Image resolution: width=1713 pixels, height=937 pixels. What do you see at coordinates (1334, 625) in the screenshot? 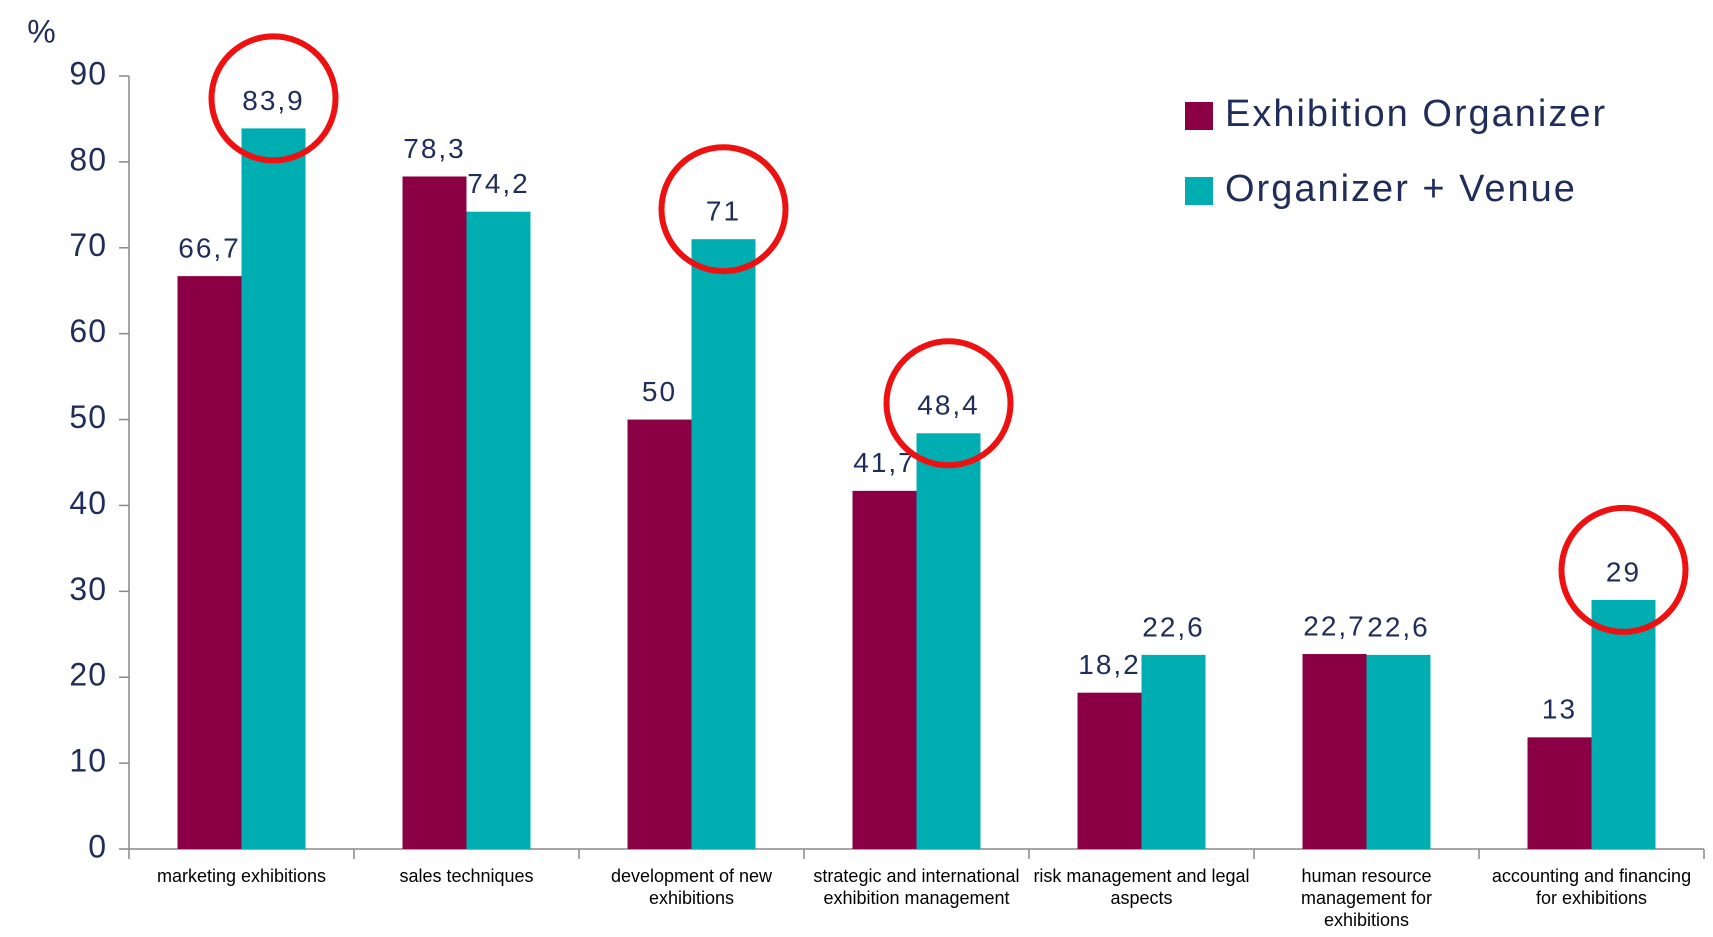
I see `value-label: 22,7` at bounding box center [1334, 625].